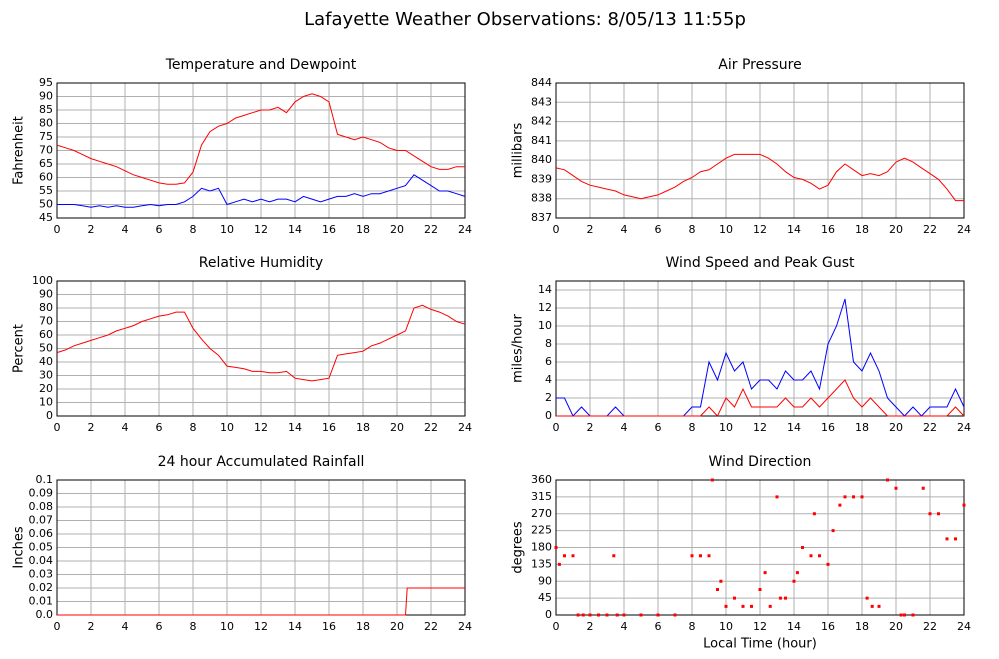 The width and height of the screenshot is (999, 659). What do you see at coordinates (548, 397) in the screenshot?
I see `y-tick-label: 2` at bounding box center [548, 397].